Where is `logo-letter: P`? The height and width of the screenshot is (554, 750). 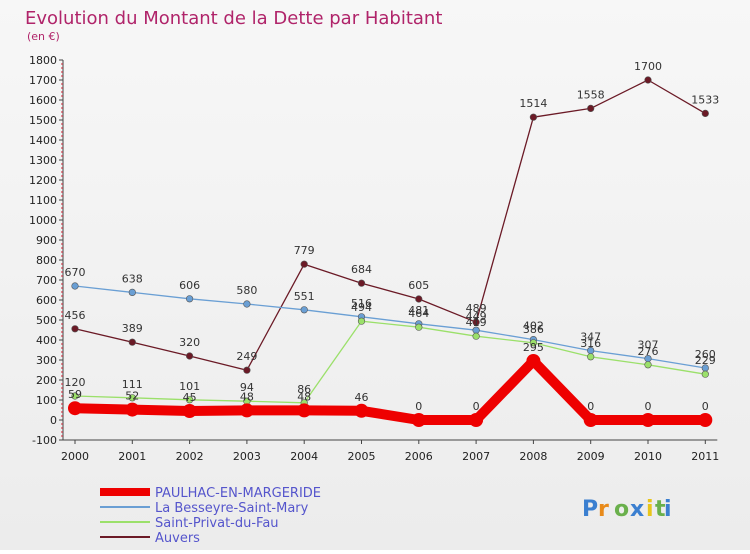 logo-letter: P is located at coordinates (590, 509).